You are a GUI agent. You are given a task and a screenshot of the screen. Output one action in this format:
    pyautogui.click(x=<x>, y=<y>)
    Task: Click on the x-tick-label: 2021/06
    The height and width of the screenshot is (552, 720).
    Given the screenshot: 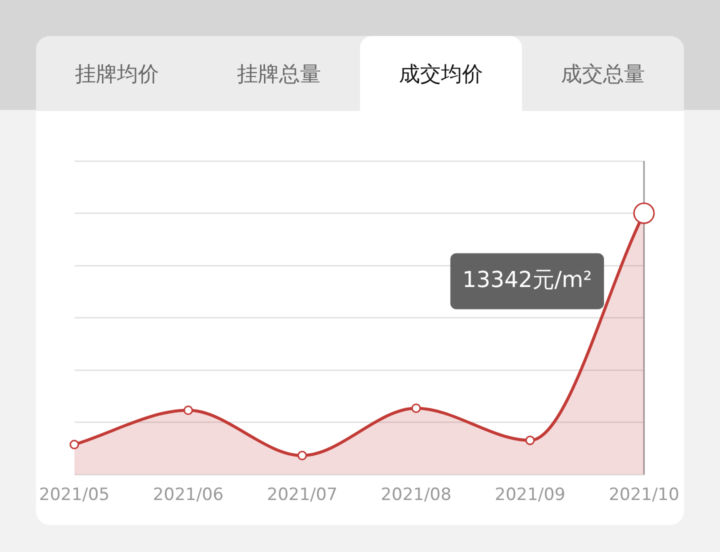 What is the action you would take?
    pyautogui.click(x=188, y=495)
    